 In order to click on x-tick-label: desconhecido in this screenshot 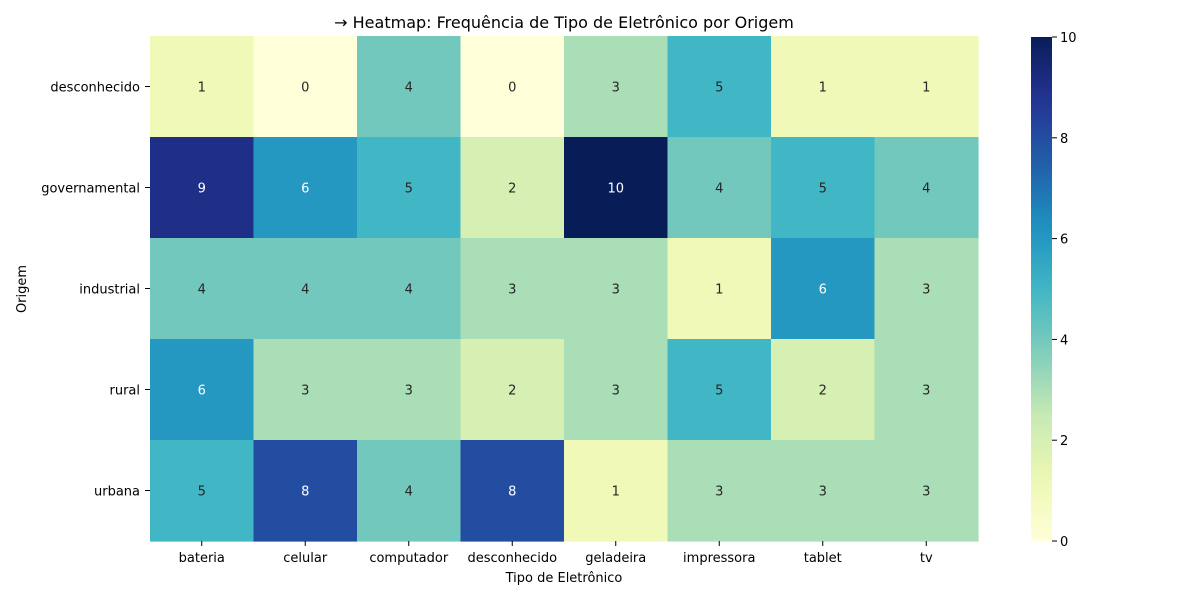, I will do `click(512, 558)`.